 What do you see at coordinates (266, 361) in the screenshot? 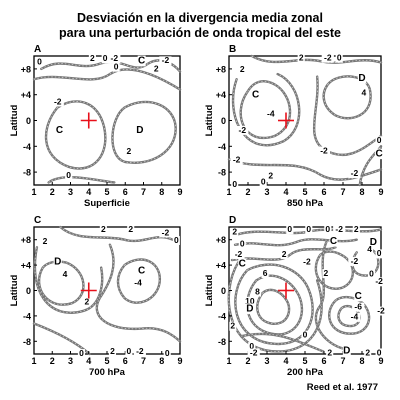
I see `x-tick-label: 3` at bounding box center [266, 361].